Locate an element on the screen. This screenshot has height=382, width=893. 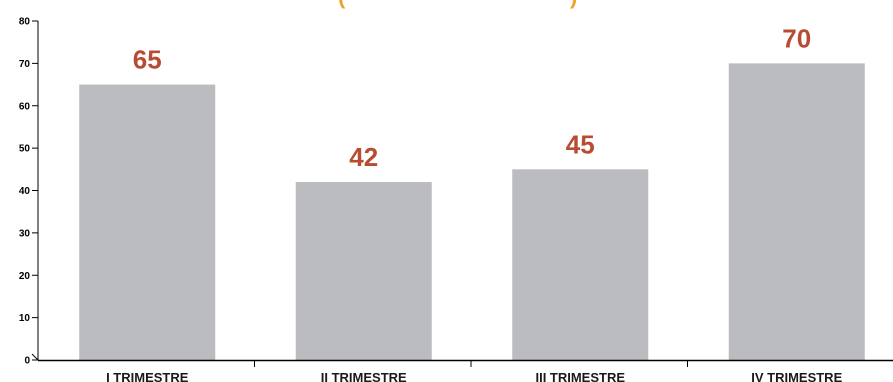
chart-title-fragment-left: ( is located at coordinates (342, 4).